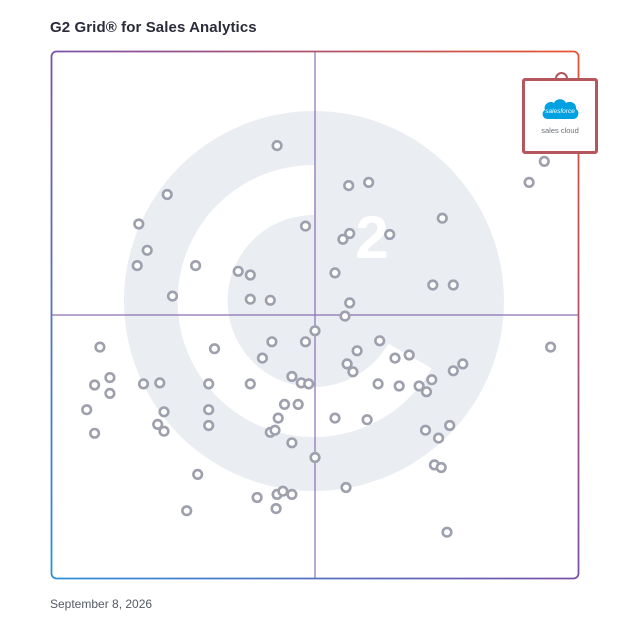  I want to click on chart-title: G2 Grid® for Sales Analytics, so click(153, 27).